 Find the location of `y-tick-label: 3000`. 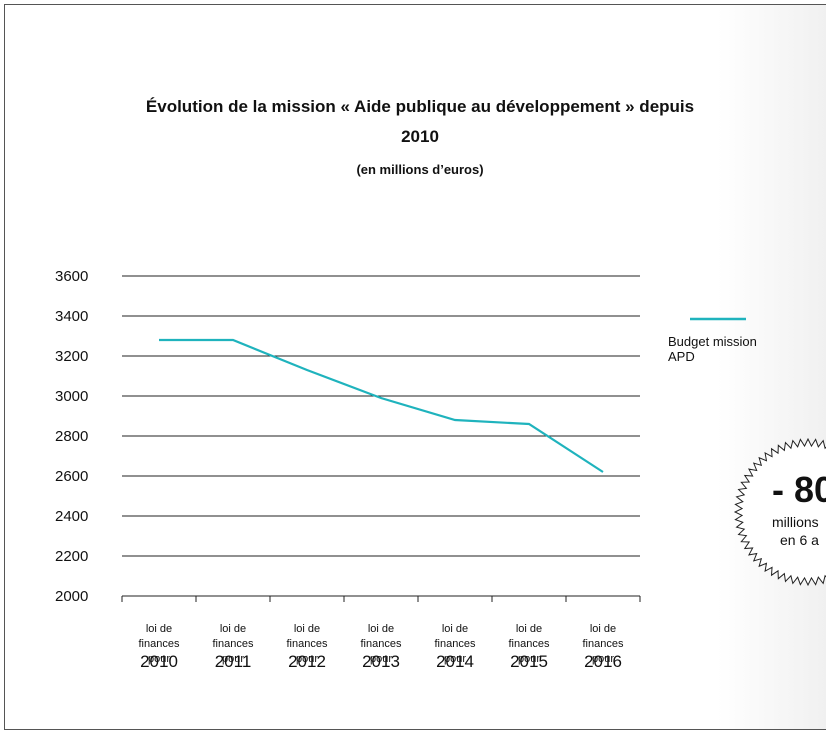

y-tick-label: 3000 is located at coordinates (71, 396).